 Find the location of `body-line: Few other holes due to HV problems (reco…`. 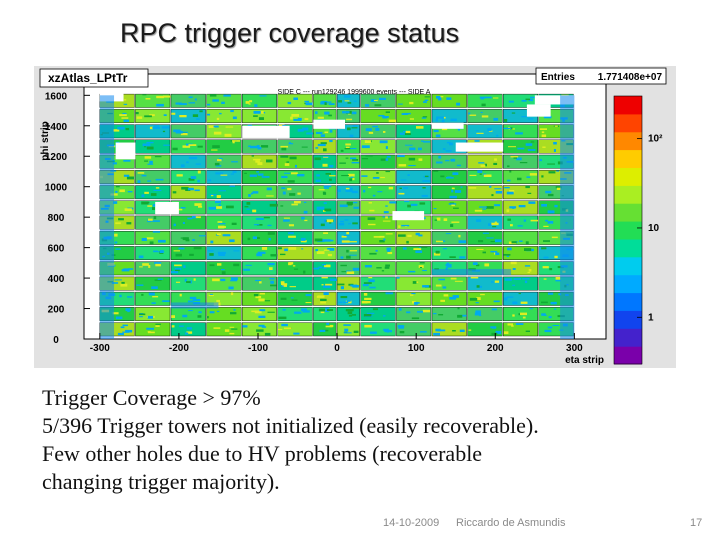

body-line: Few other holes due to HV problems (reco… is located at coordinates (262, 453).